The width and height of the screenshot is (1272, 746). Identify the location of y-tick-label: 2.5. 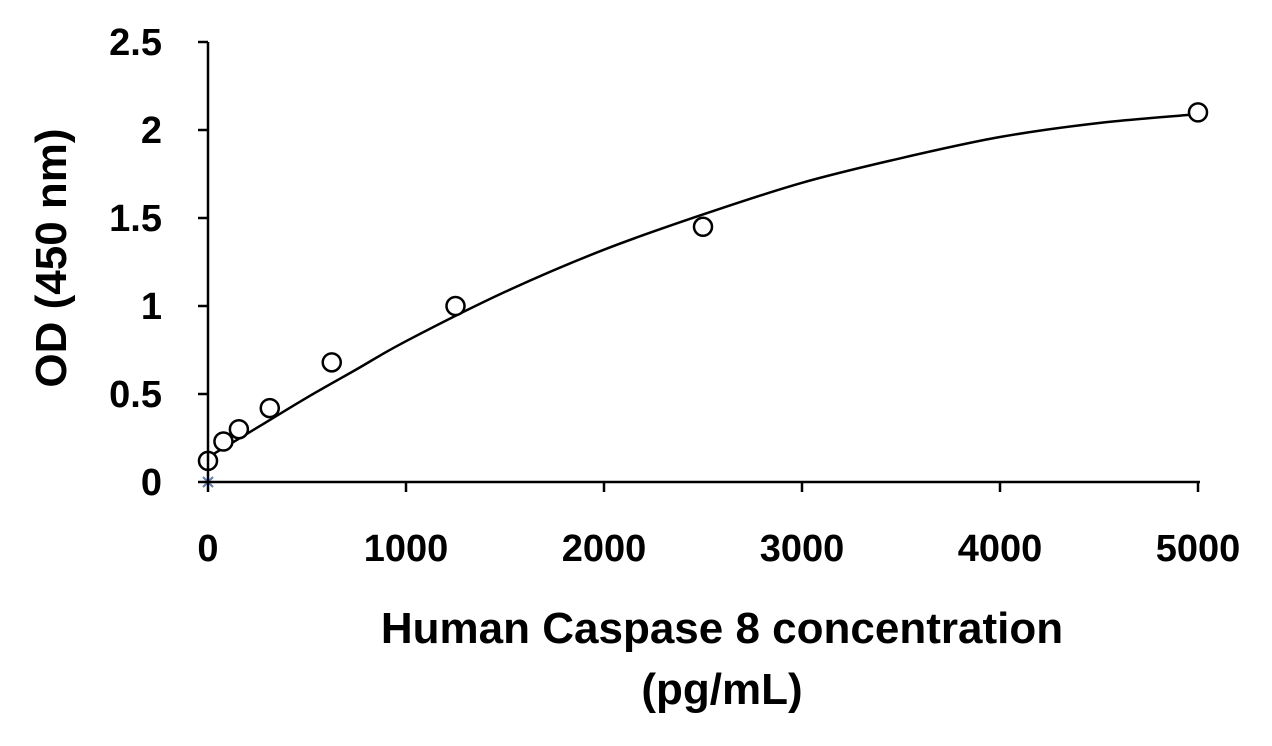
(135, 43).